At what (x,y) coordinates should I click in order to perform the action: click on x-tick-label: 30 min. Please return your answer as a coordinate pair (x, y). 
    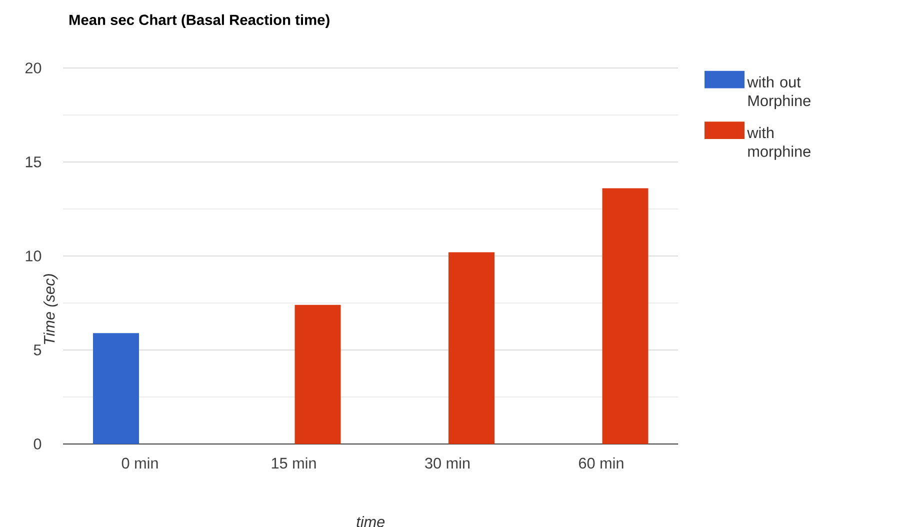
    Looking at the image, I should click on (447, 463).